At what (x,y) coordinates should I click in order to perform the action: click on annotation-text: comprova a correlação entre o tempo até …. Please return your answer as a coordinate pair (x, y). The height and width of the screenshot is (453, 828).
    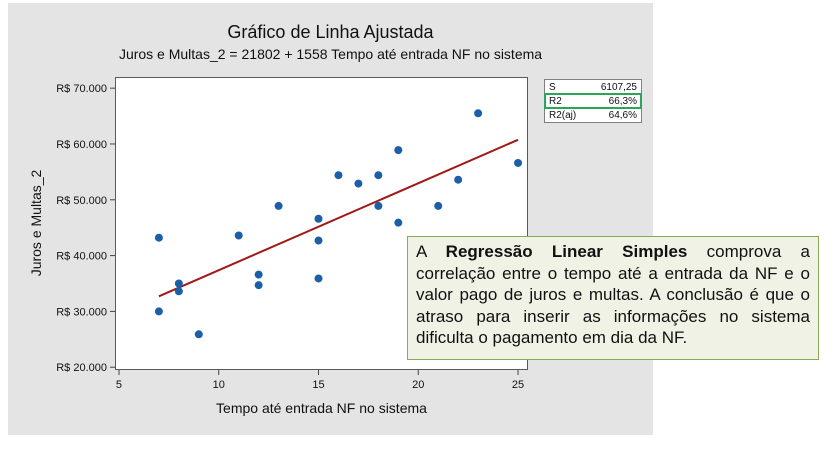
    Looking at the image, I should click on (613, 294).